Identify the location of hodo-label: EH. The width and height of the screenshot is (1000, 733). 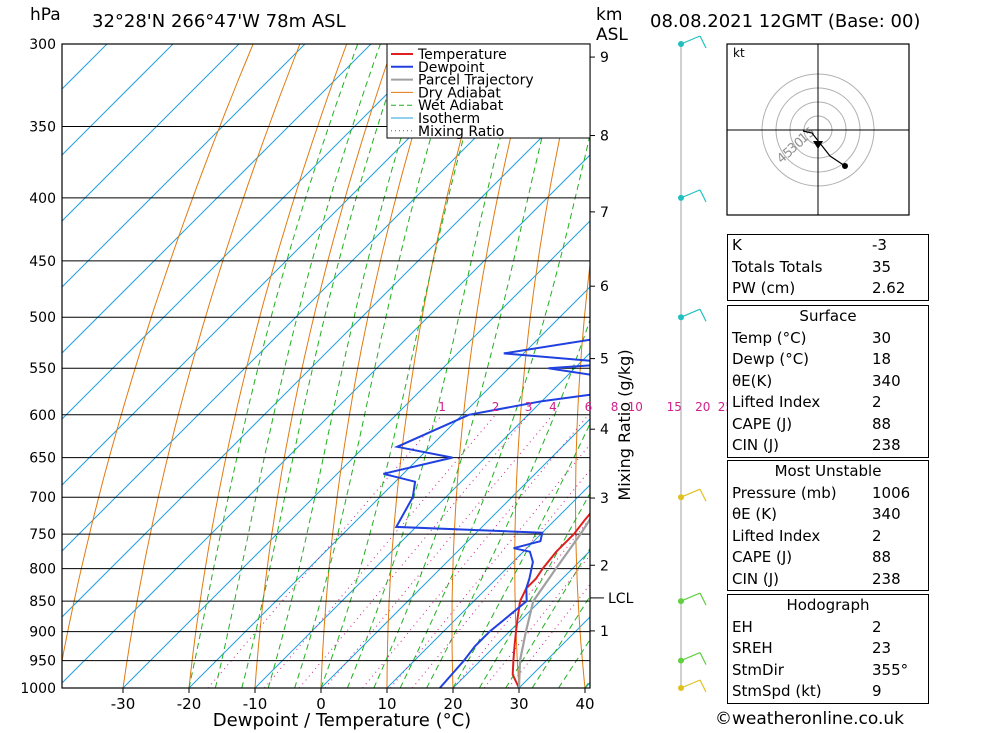
(742, 626).